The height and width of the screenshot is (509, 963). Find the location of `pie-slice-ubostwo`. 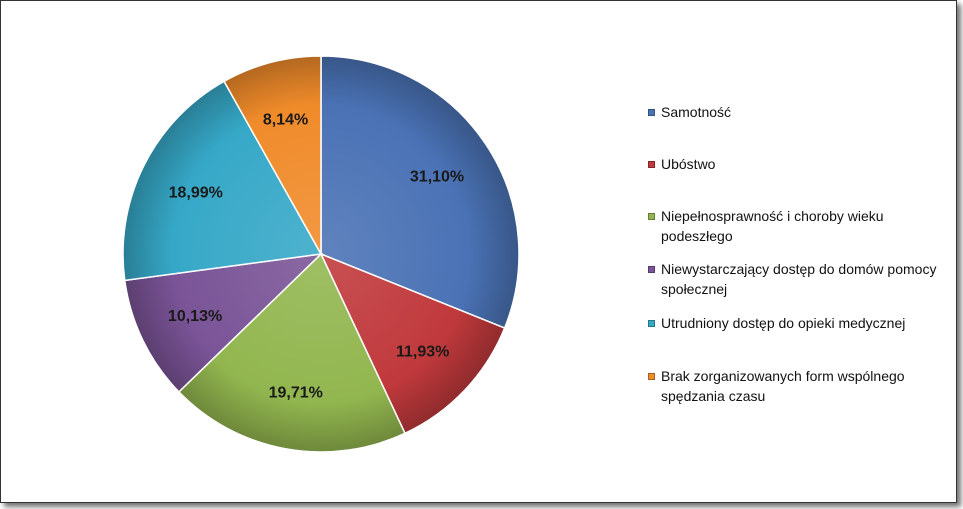

pie-slice-ubostwo is located at coordinates (412, 343).